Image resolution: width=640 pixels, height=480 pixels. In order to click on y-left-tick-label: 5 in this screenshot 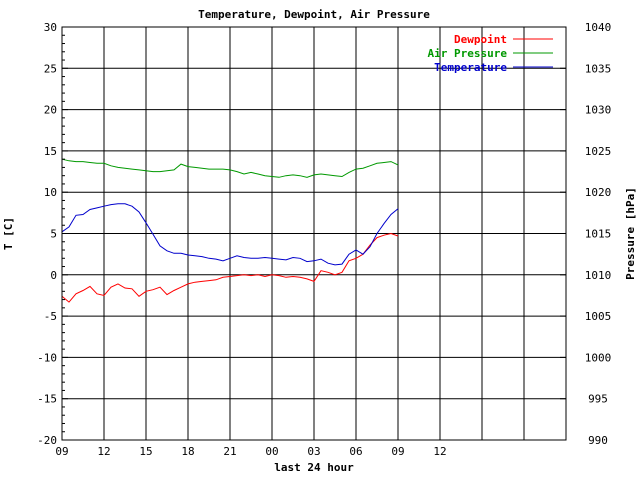, I will do `click(53, 234)`.